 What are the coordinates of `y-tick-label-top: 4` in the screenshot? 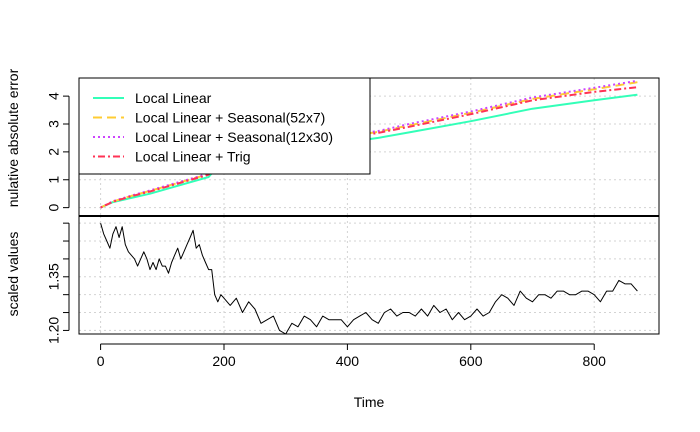 It's located at (54, 96).